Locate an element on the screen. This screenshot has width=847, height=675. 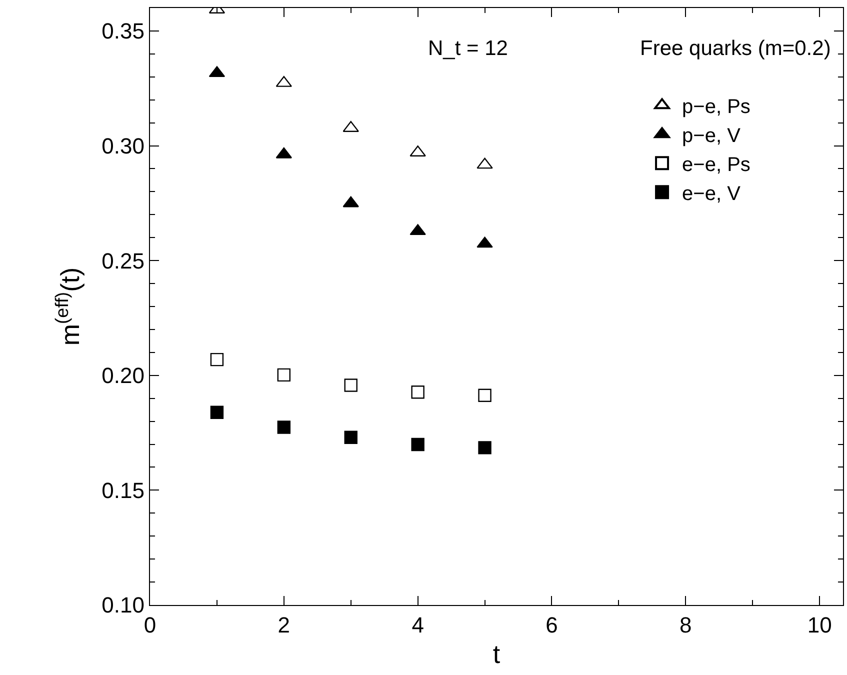
x-tick-label: 6 is located at coordinates (552, 625).